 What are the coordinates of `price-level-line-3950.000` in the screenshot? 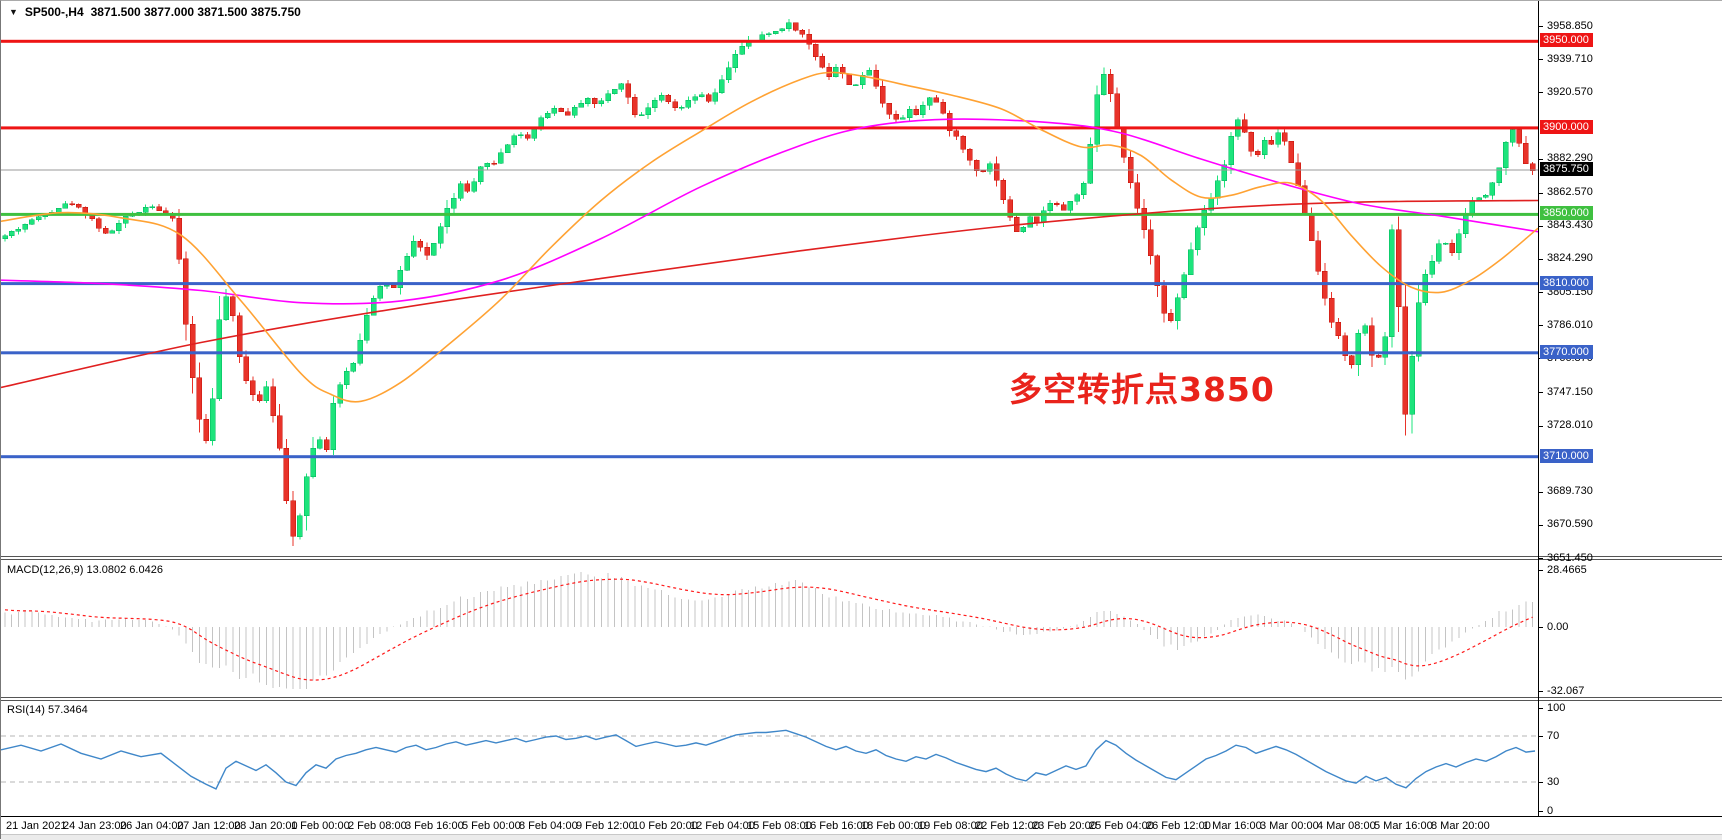 It's located at (769, 41).